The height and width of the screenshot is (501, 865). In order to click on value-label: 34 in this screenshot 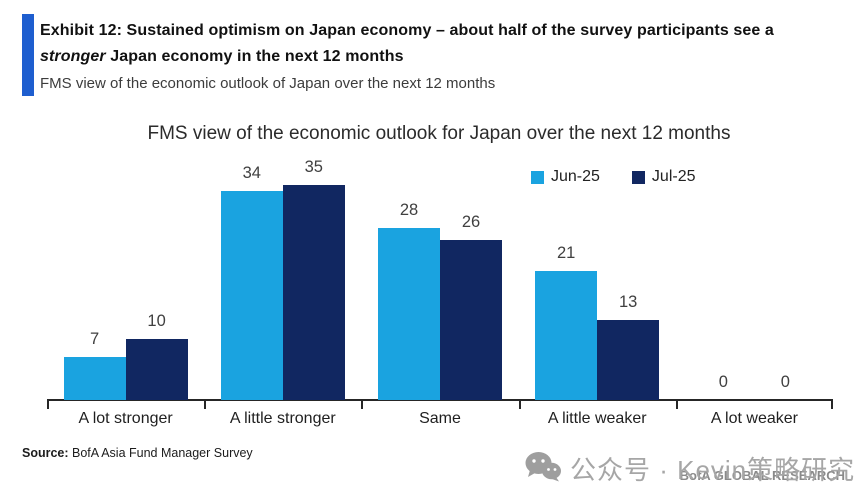, I will do `click(251, 173)`.